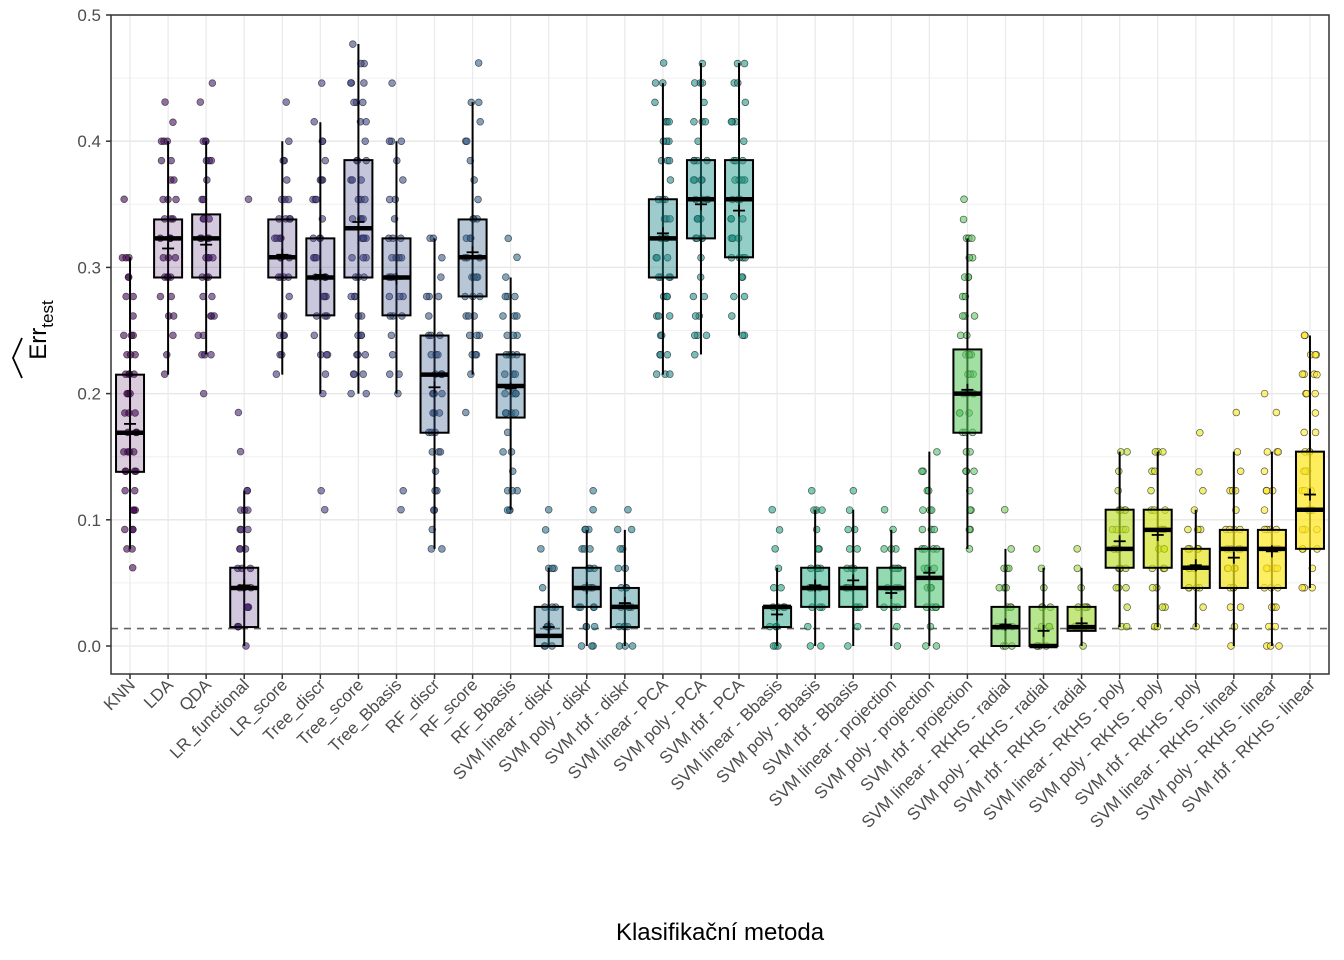 This screenshot has width=1344, height=960. Describe the element at coordinates (1157, 538) in the screenshot. I see `box` at that location.